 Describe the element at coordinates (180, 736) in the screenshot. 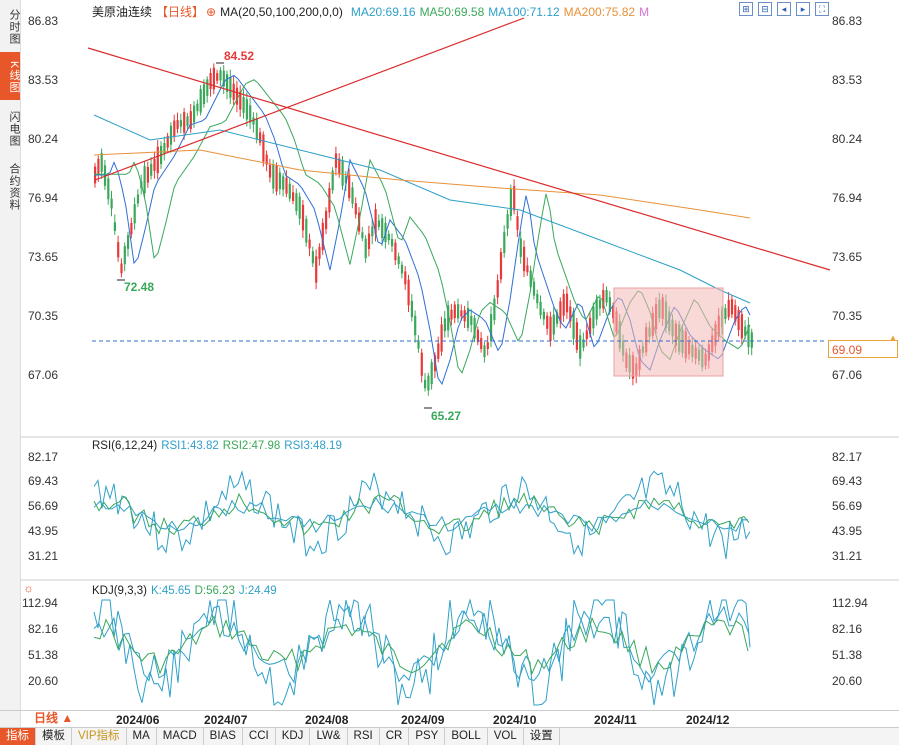

I see `tab-macd: MACD` at that location.